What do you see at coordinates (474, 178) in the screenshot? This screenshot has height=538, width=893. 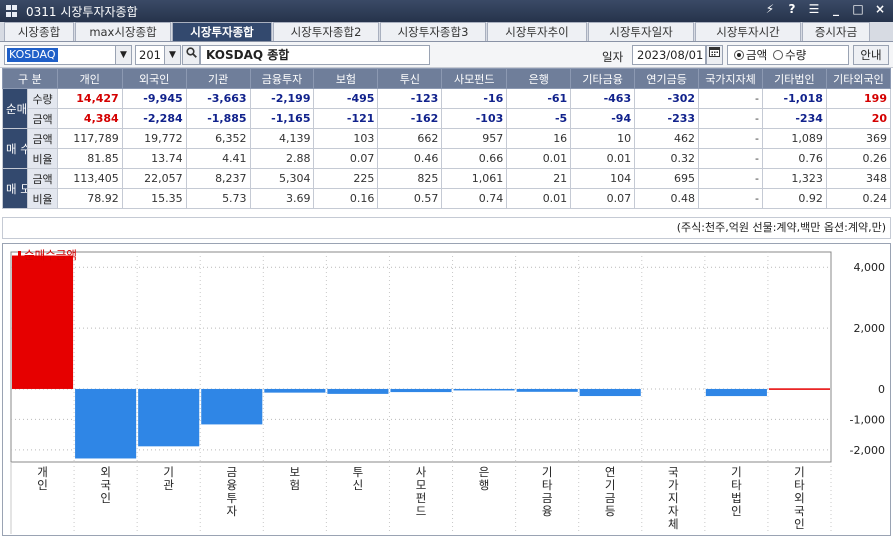 I see `table-cell: 1,061` at bounding box center [474, 178].